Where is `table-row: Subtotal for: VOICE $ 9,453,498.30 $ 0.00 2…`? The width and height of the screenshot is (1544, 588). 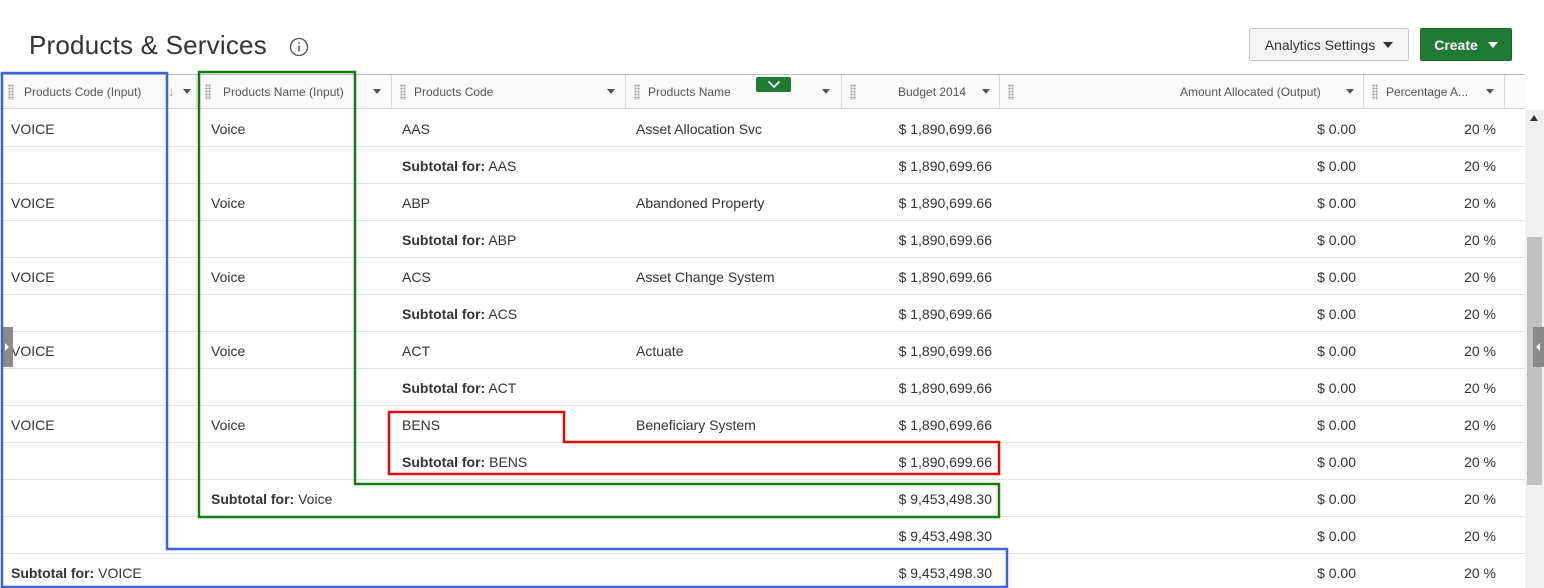
table-row: Subtotal for: VOICE $ 9,453,498.30 $ 0.00 2… is located at coordinates (762, 571).